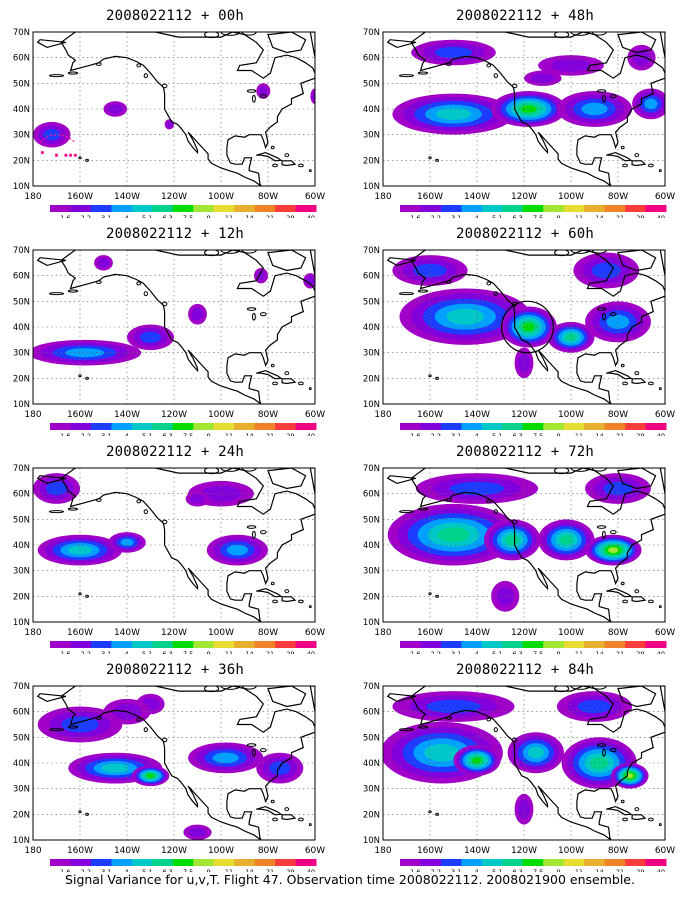 This screenshot has height=900, width=700. I want to click on colorbar-label: 21, so click(270, 870).